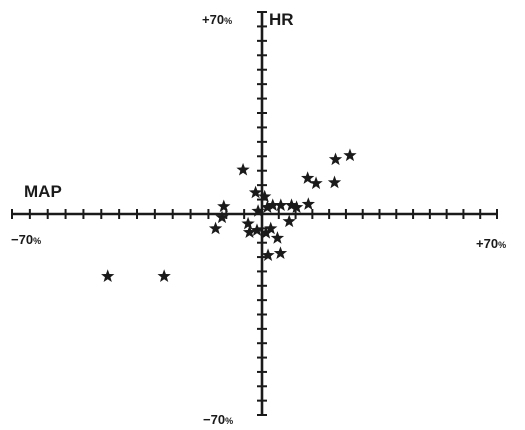 The height and width of the screenshot is (430, 525). I want to click on x-axis-label: MAP, so click(43, 191).